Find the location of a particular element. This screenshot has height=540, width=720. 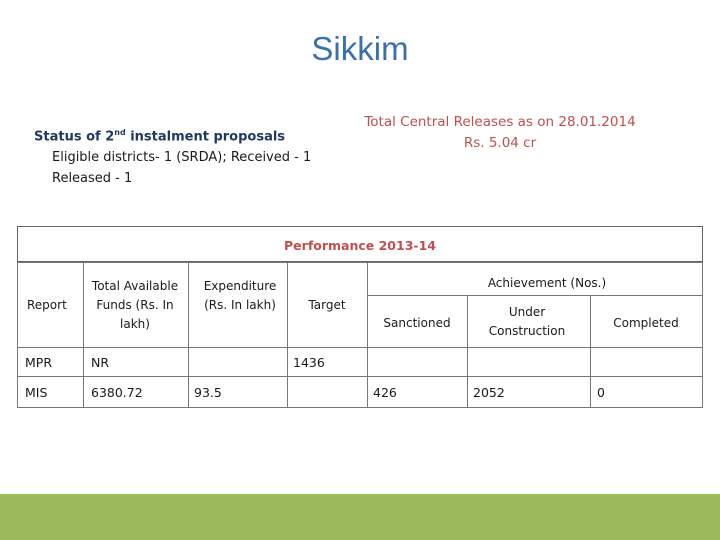

cell-target: 1436 is located at coordinates (309, 362).